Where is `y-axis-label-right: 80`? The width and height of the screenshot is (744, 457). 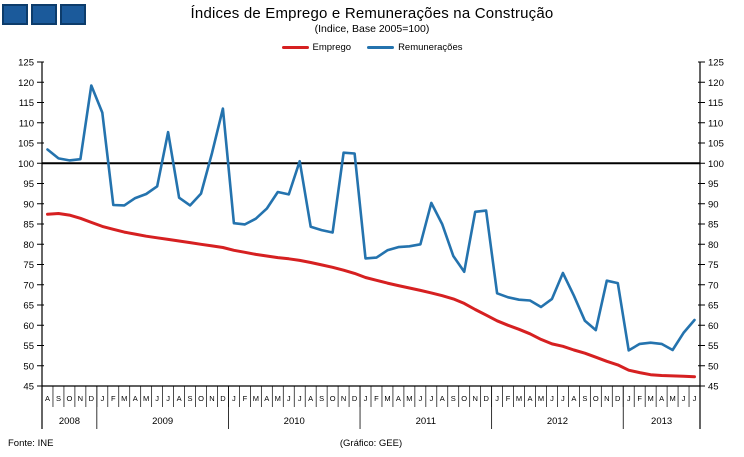 y-axis-label-right: 80 is located at coordinates (713, 245).